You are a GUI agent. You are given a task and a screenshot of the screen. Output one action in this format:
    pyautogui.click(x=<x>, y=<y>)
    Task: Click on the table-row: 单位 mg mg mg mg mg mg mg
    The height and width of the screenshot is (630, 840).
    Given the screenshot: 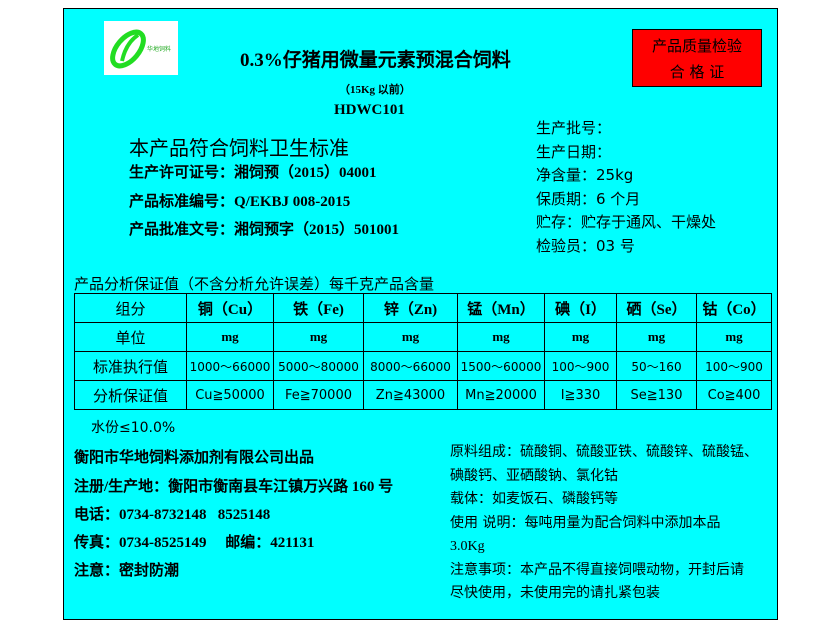 What is the action you would take?
    pyautogui.click(x=423, y=337)
    